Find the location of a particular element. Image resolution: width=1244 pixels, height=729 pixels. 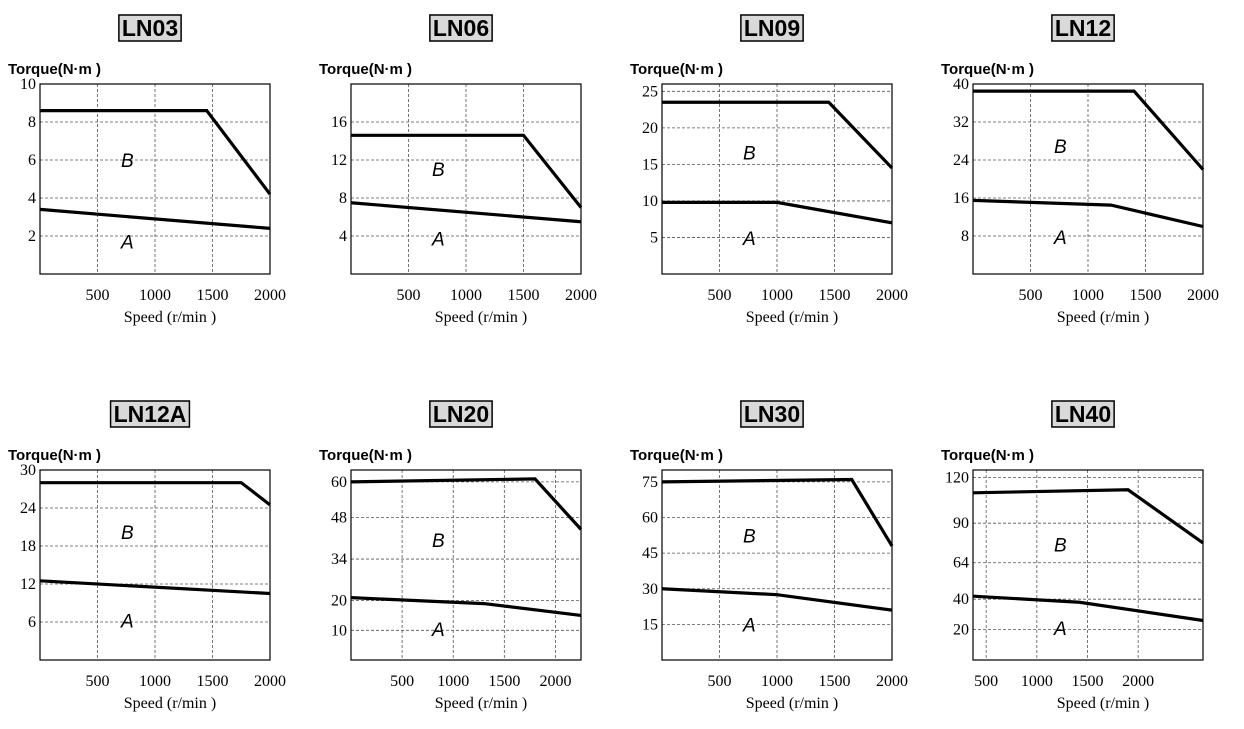

y-tick-label: 75 is located at coordinates (650, 482).